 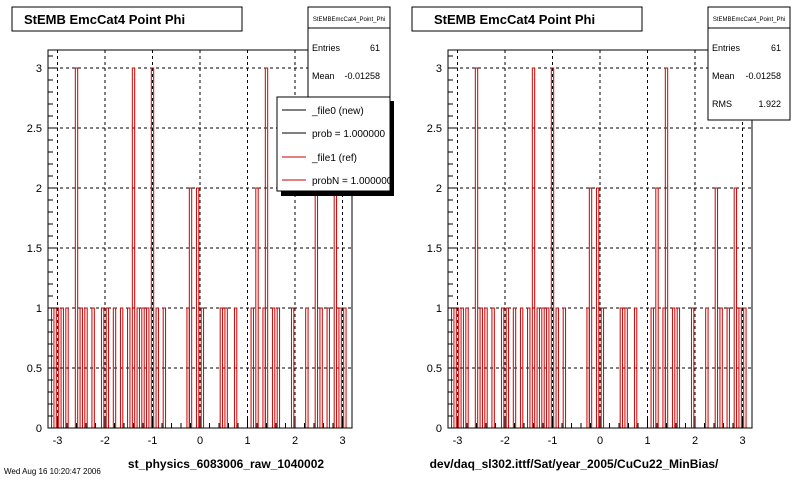 What do you see at coordinates (34, 249) in the screenshot?
I see `y-tick-label: 1.5` at bounding box center [34, 249].